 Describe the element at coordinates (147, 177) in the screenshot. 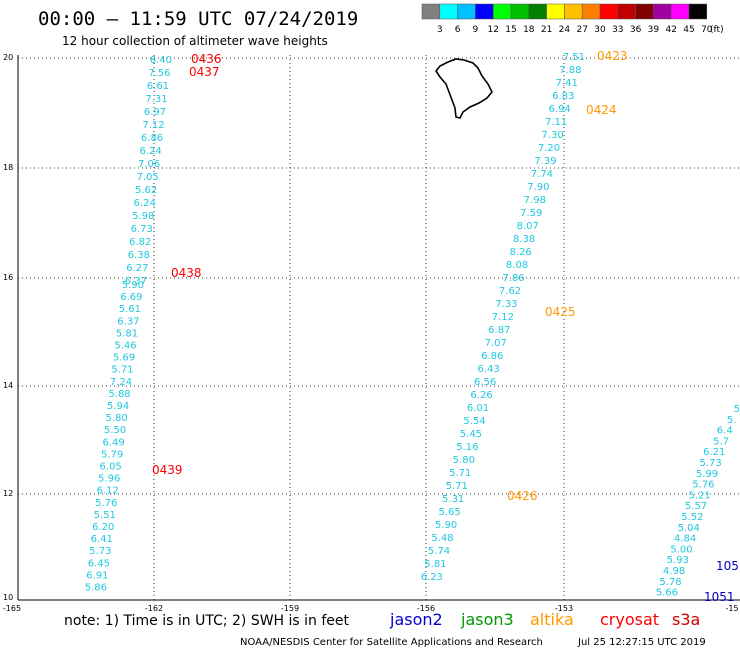

I see `swh-value-label: 7.05` at that location.